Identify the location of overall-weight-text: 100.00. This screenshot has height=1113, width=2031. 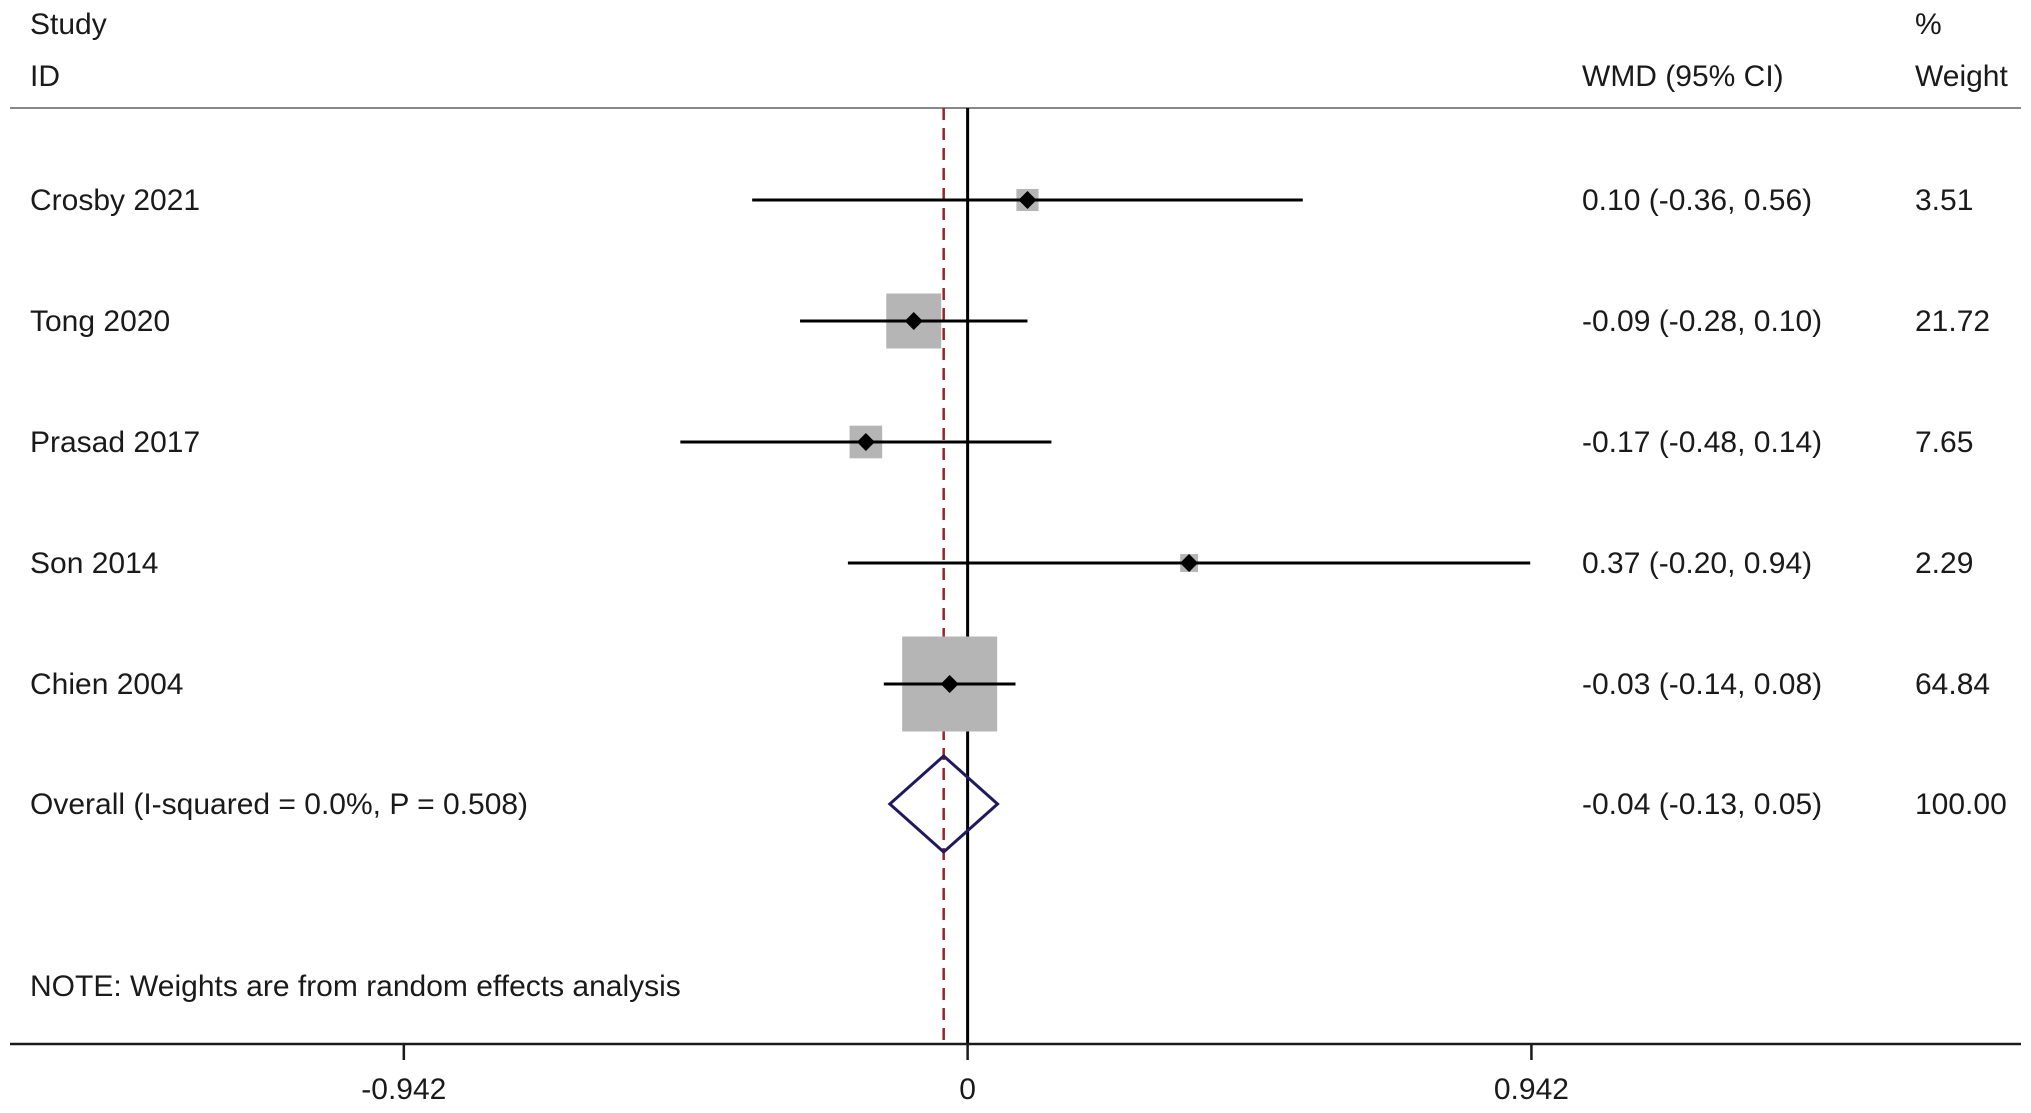
(1961, 804).